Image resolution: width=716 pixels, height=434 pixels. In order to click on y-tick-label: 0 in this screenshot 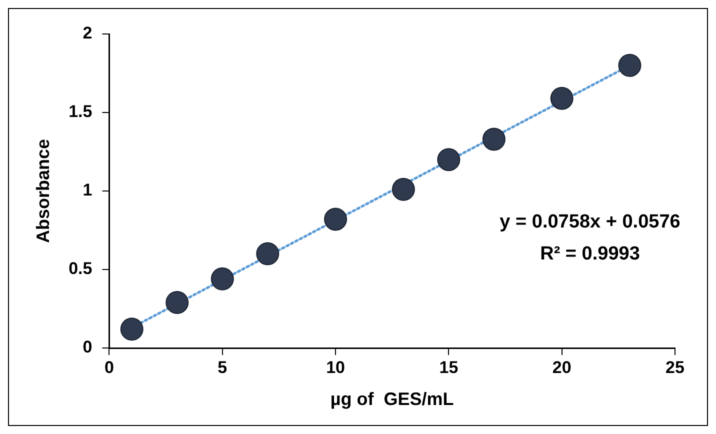, I will do `click(87, 347)`.